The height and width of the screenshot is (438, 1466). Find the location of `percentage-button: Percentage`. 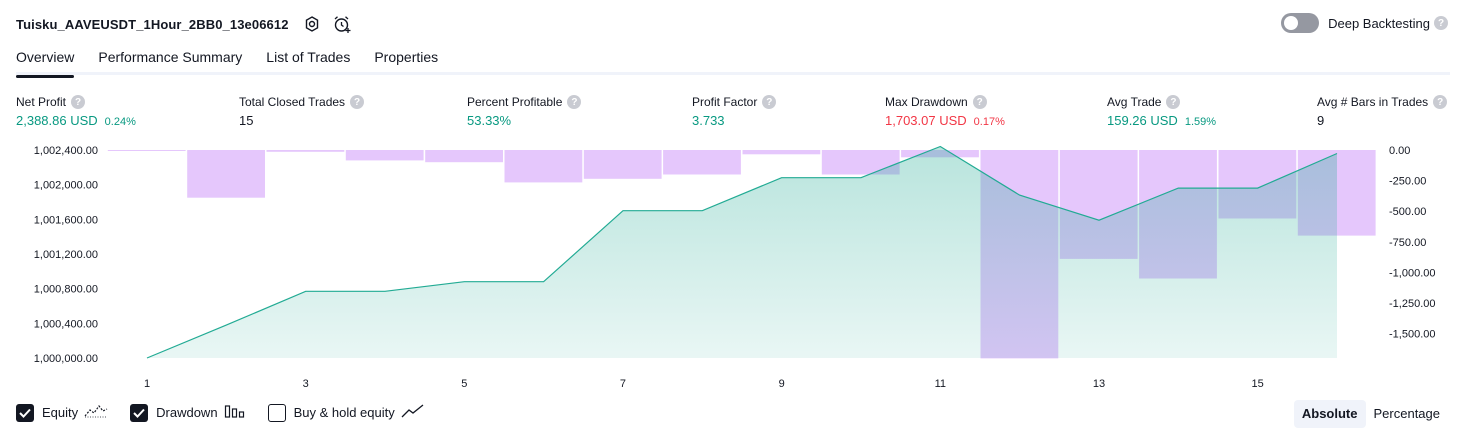

percentage-button: Percentage is located at coordinates (1407, 413).